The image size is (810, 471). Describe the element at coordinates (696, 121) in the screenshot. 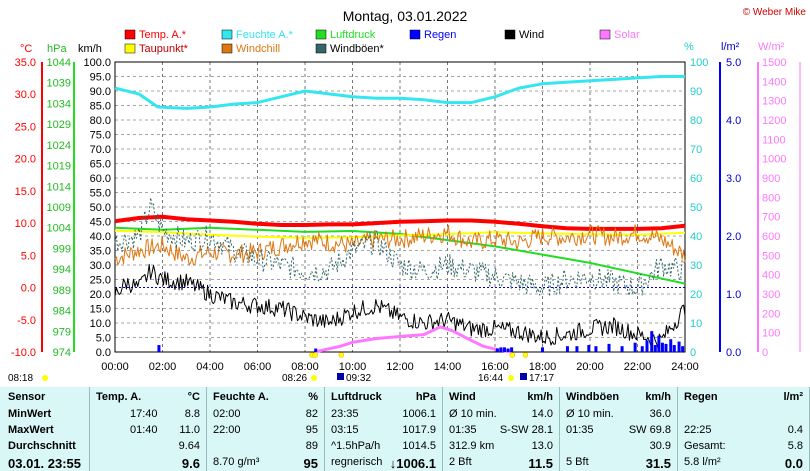

I see `humidity-tick-label: 80` at that location.